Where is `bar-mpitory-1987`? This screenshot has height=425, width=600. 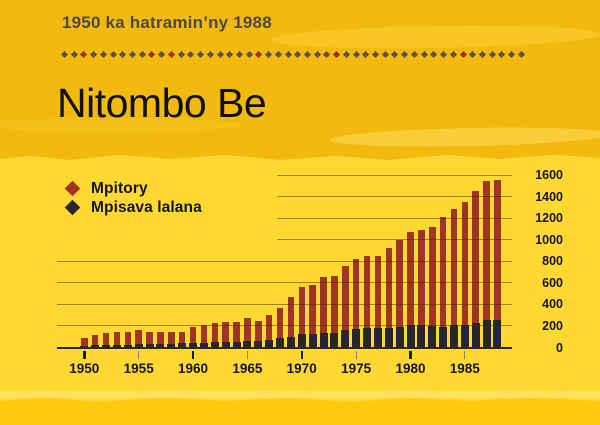
bar-mpitory-1987 is located at coordinates (486, 264).